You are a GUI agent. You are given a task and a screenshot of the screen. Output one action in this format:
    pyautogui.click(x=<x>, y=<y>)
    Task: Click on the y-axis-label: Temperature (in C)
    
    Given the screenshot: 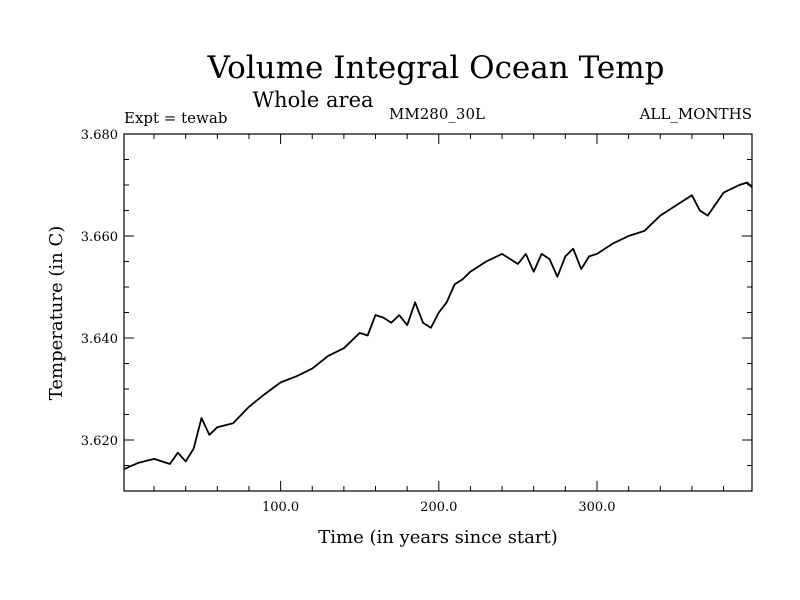 What is the action you would take?
    pyautogui.click(x=56, y=313)
    